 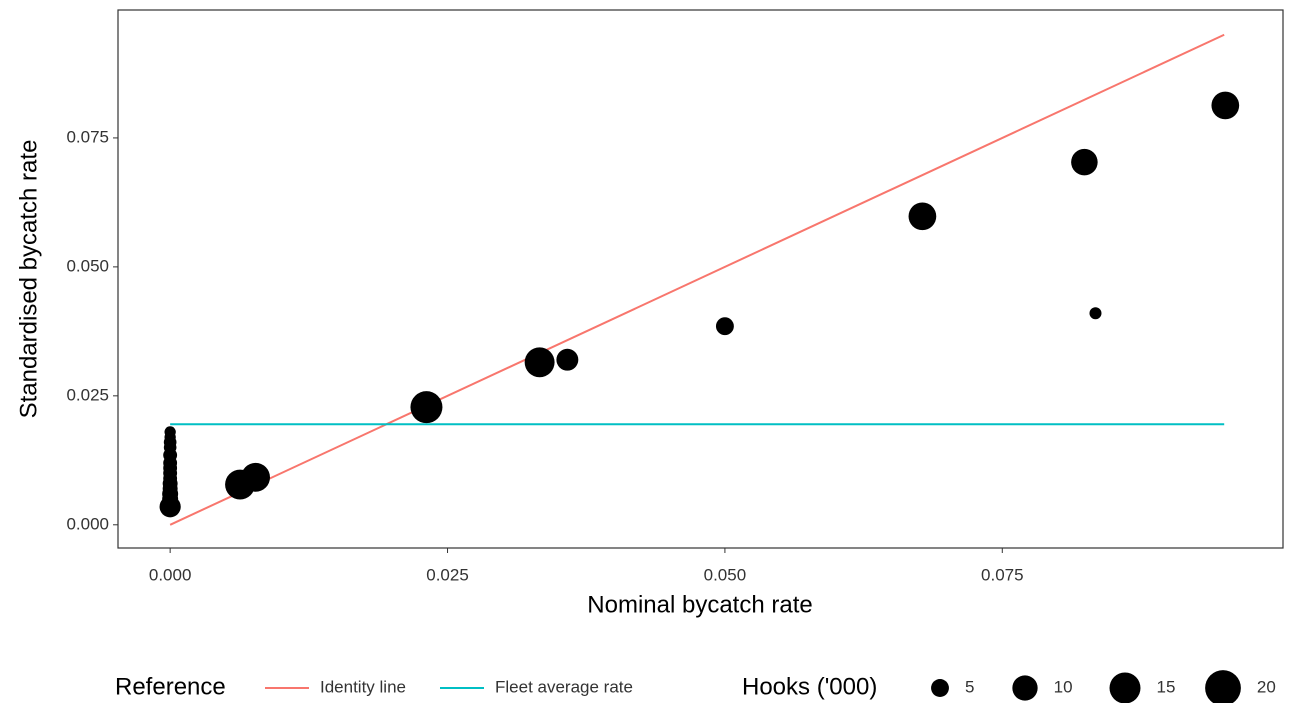 What do you see at coordinates (170, 686) in the screenshot?
I see `legend-title: Reference` at bounding box center [170, 686].